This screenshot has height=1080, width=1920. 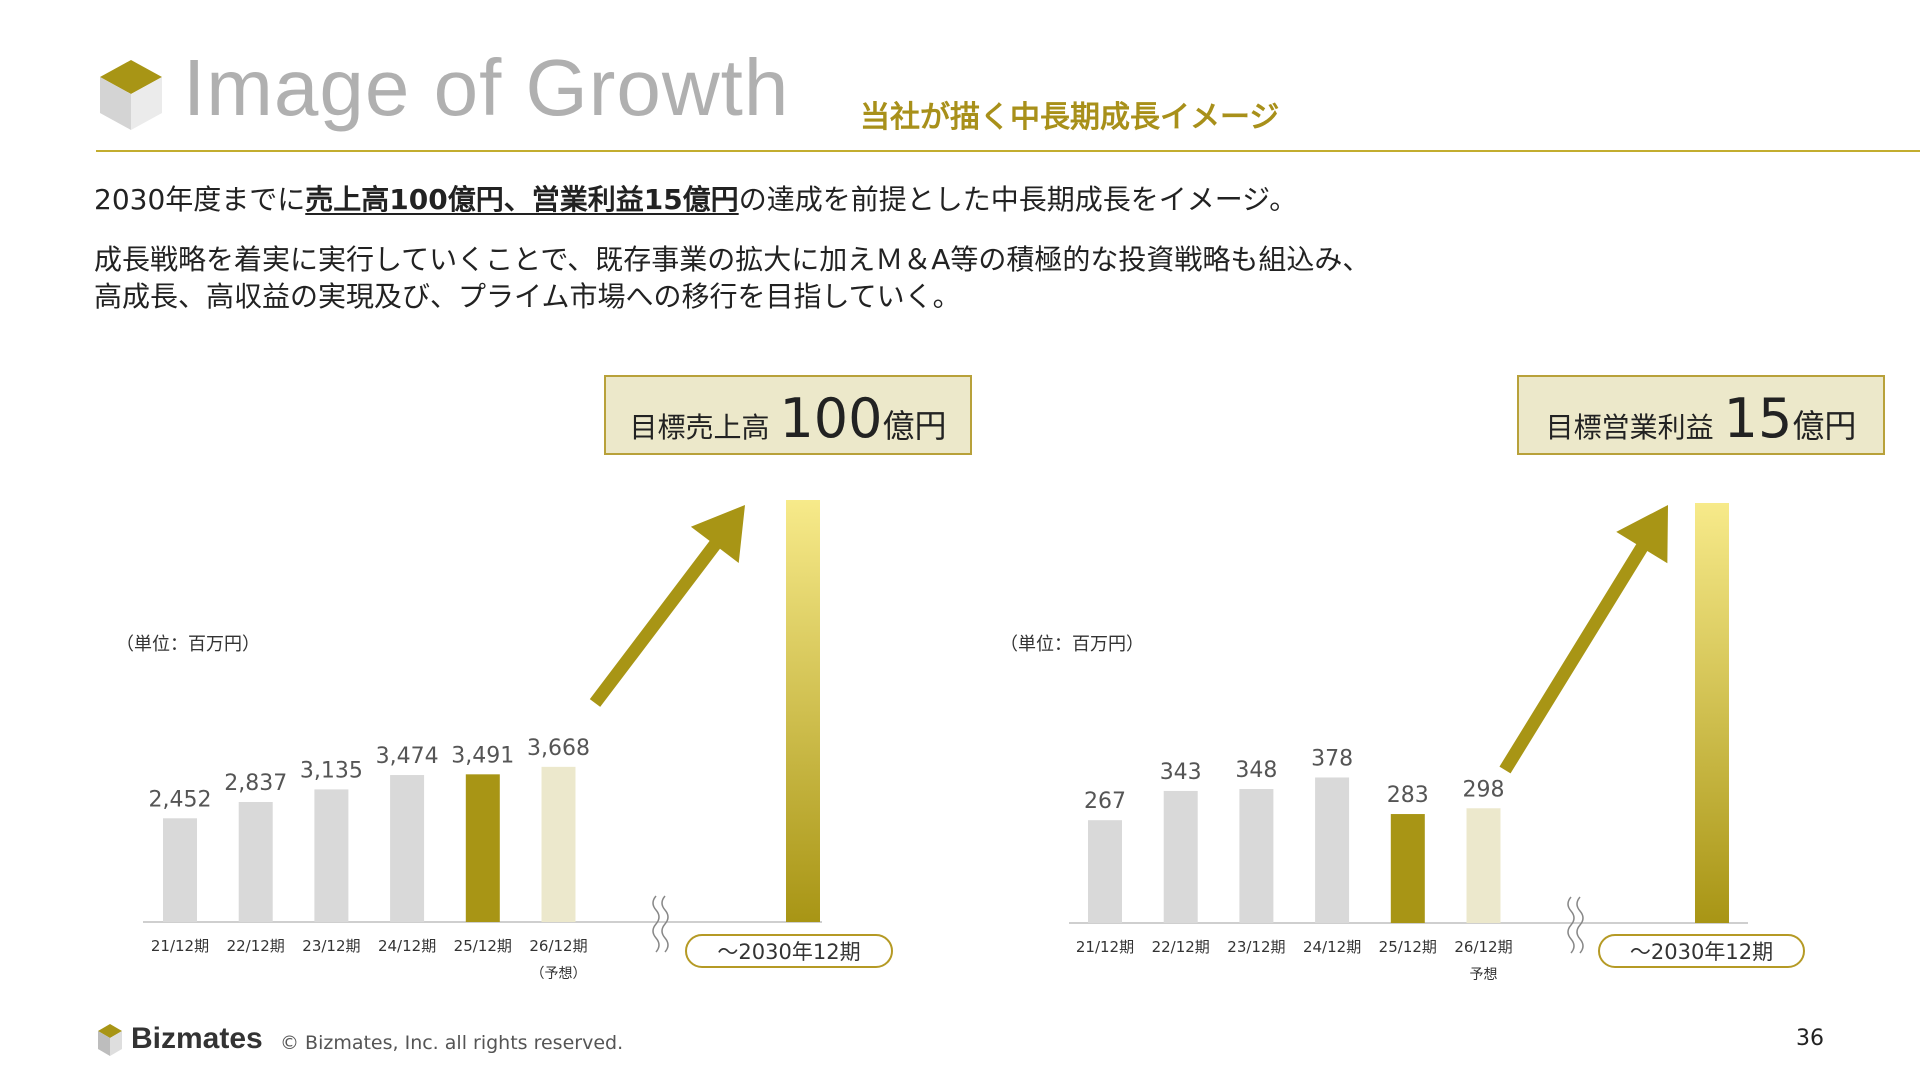 I want to click on data-label: 298, so click(x=1484, y=789).